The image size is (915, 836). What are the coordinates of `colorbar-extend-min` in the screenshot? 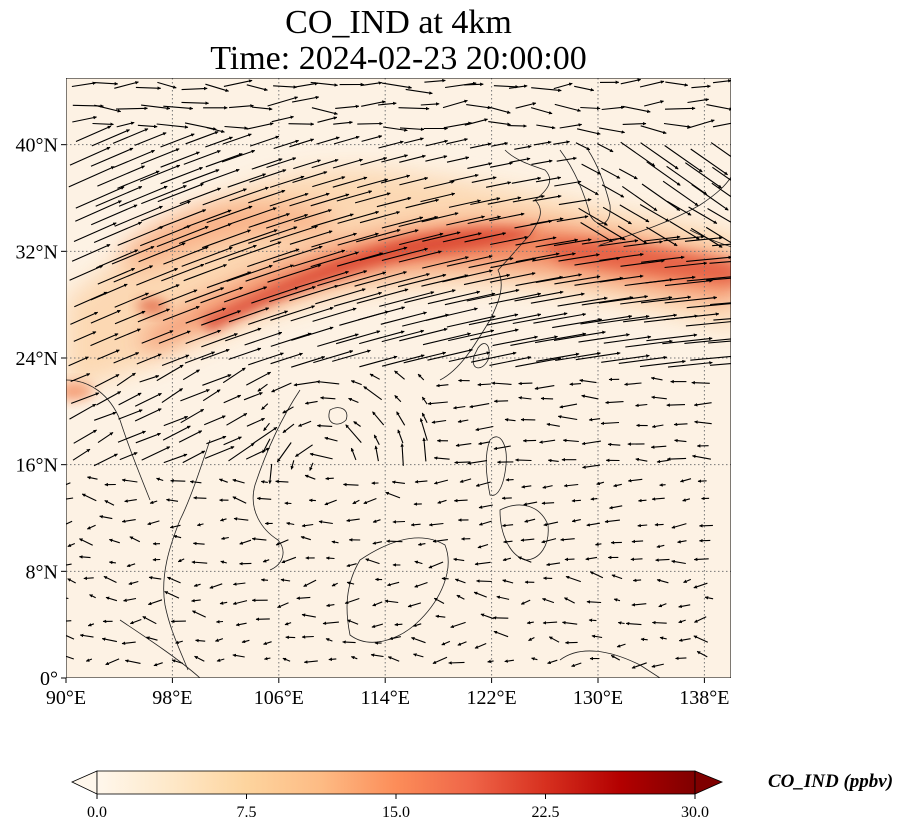 It's located at (84, 782).